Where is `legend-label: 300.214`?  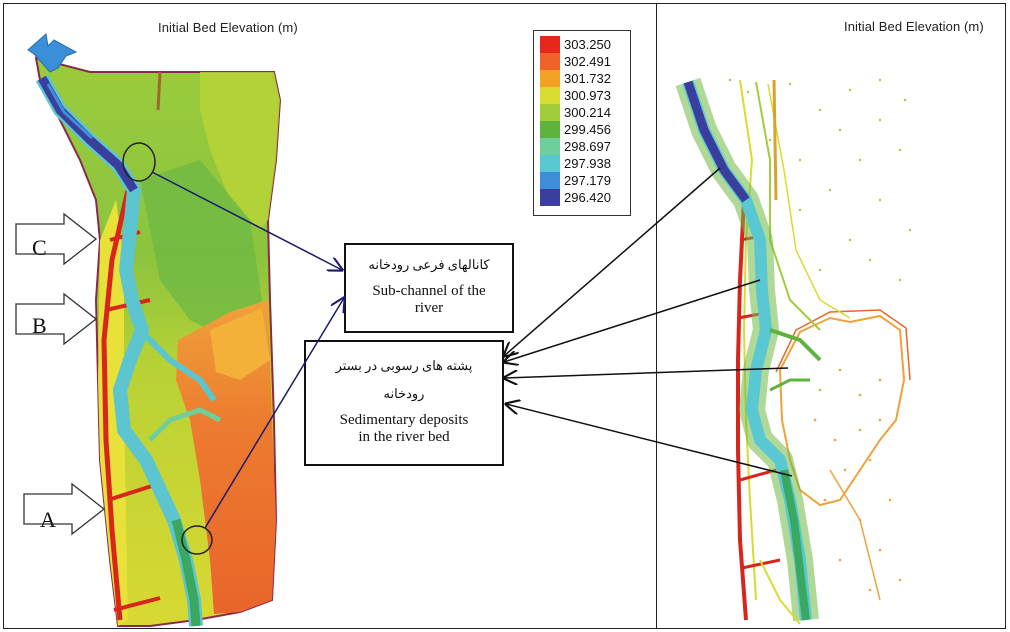
legend-label: 300.214 is located at coordinates (587, 112).